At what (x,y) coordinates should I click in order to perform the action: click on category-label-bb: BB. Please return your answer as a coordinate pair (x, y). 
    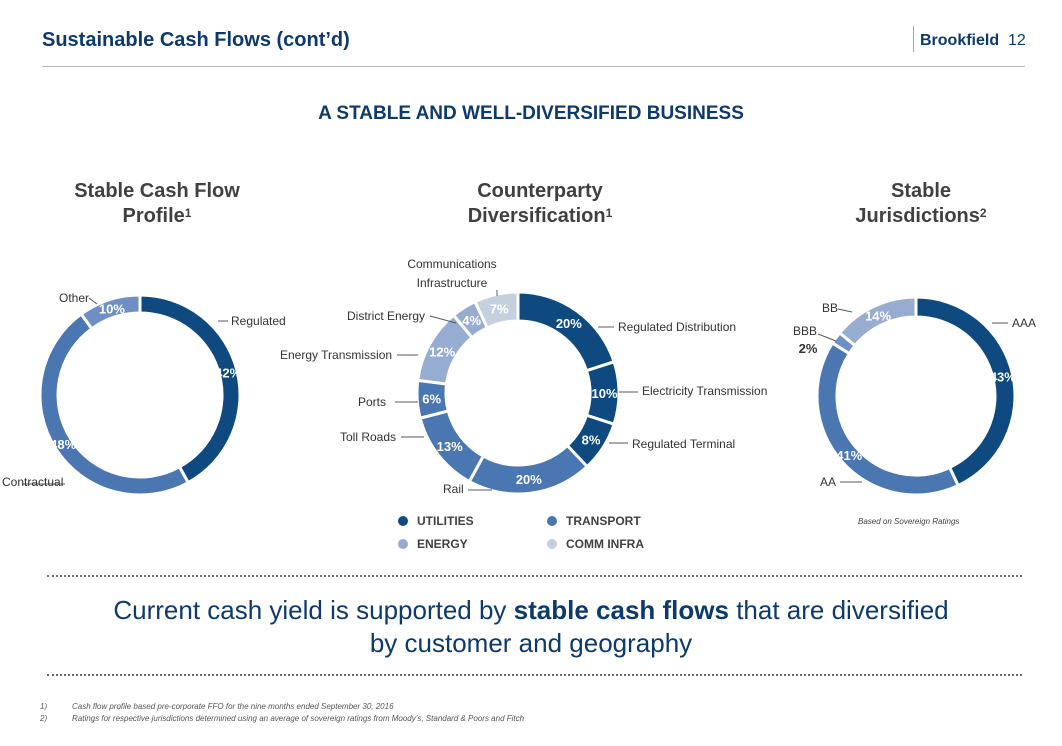
    Looking at the image, I should click on (830, 308).